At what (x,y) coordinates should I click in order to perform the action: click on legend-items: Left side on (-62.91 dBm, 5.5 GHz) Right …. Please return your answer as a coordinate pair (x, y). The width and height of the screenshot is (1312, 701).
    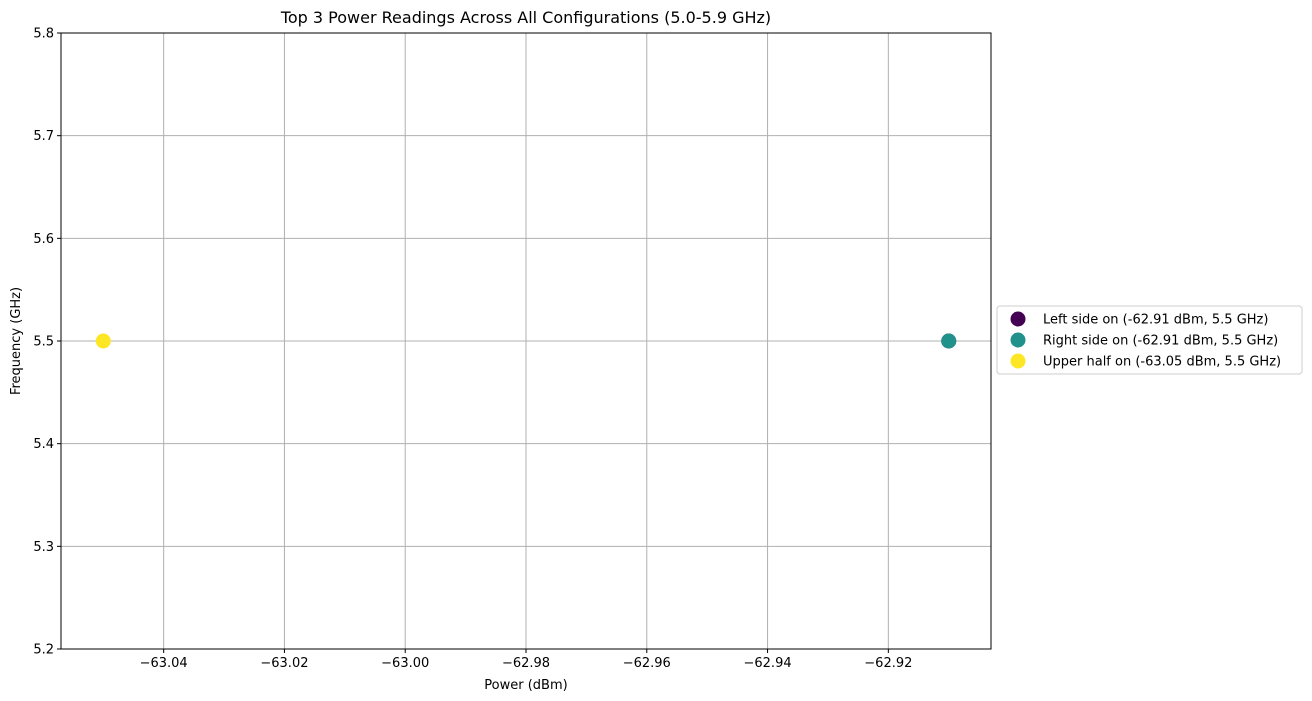
    Looking at the image, I should click on (1145, 340).